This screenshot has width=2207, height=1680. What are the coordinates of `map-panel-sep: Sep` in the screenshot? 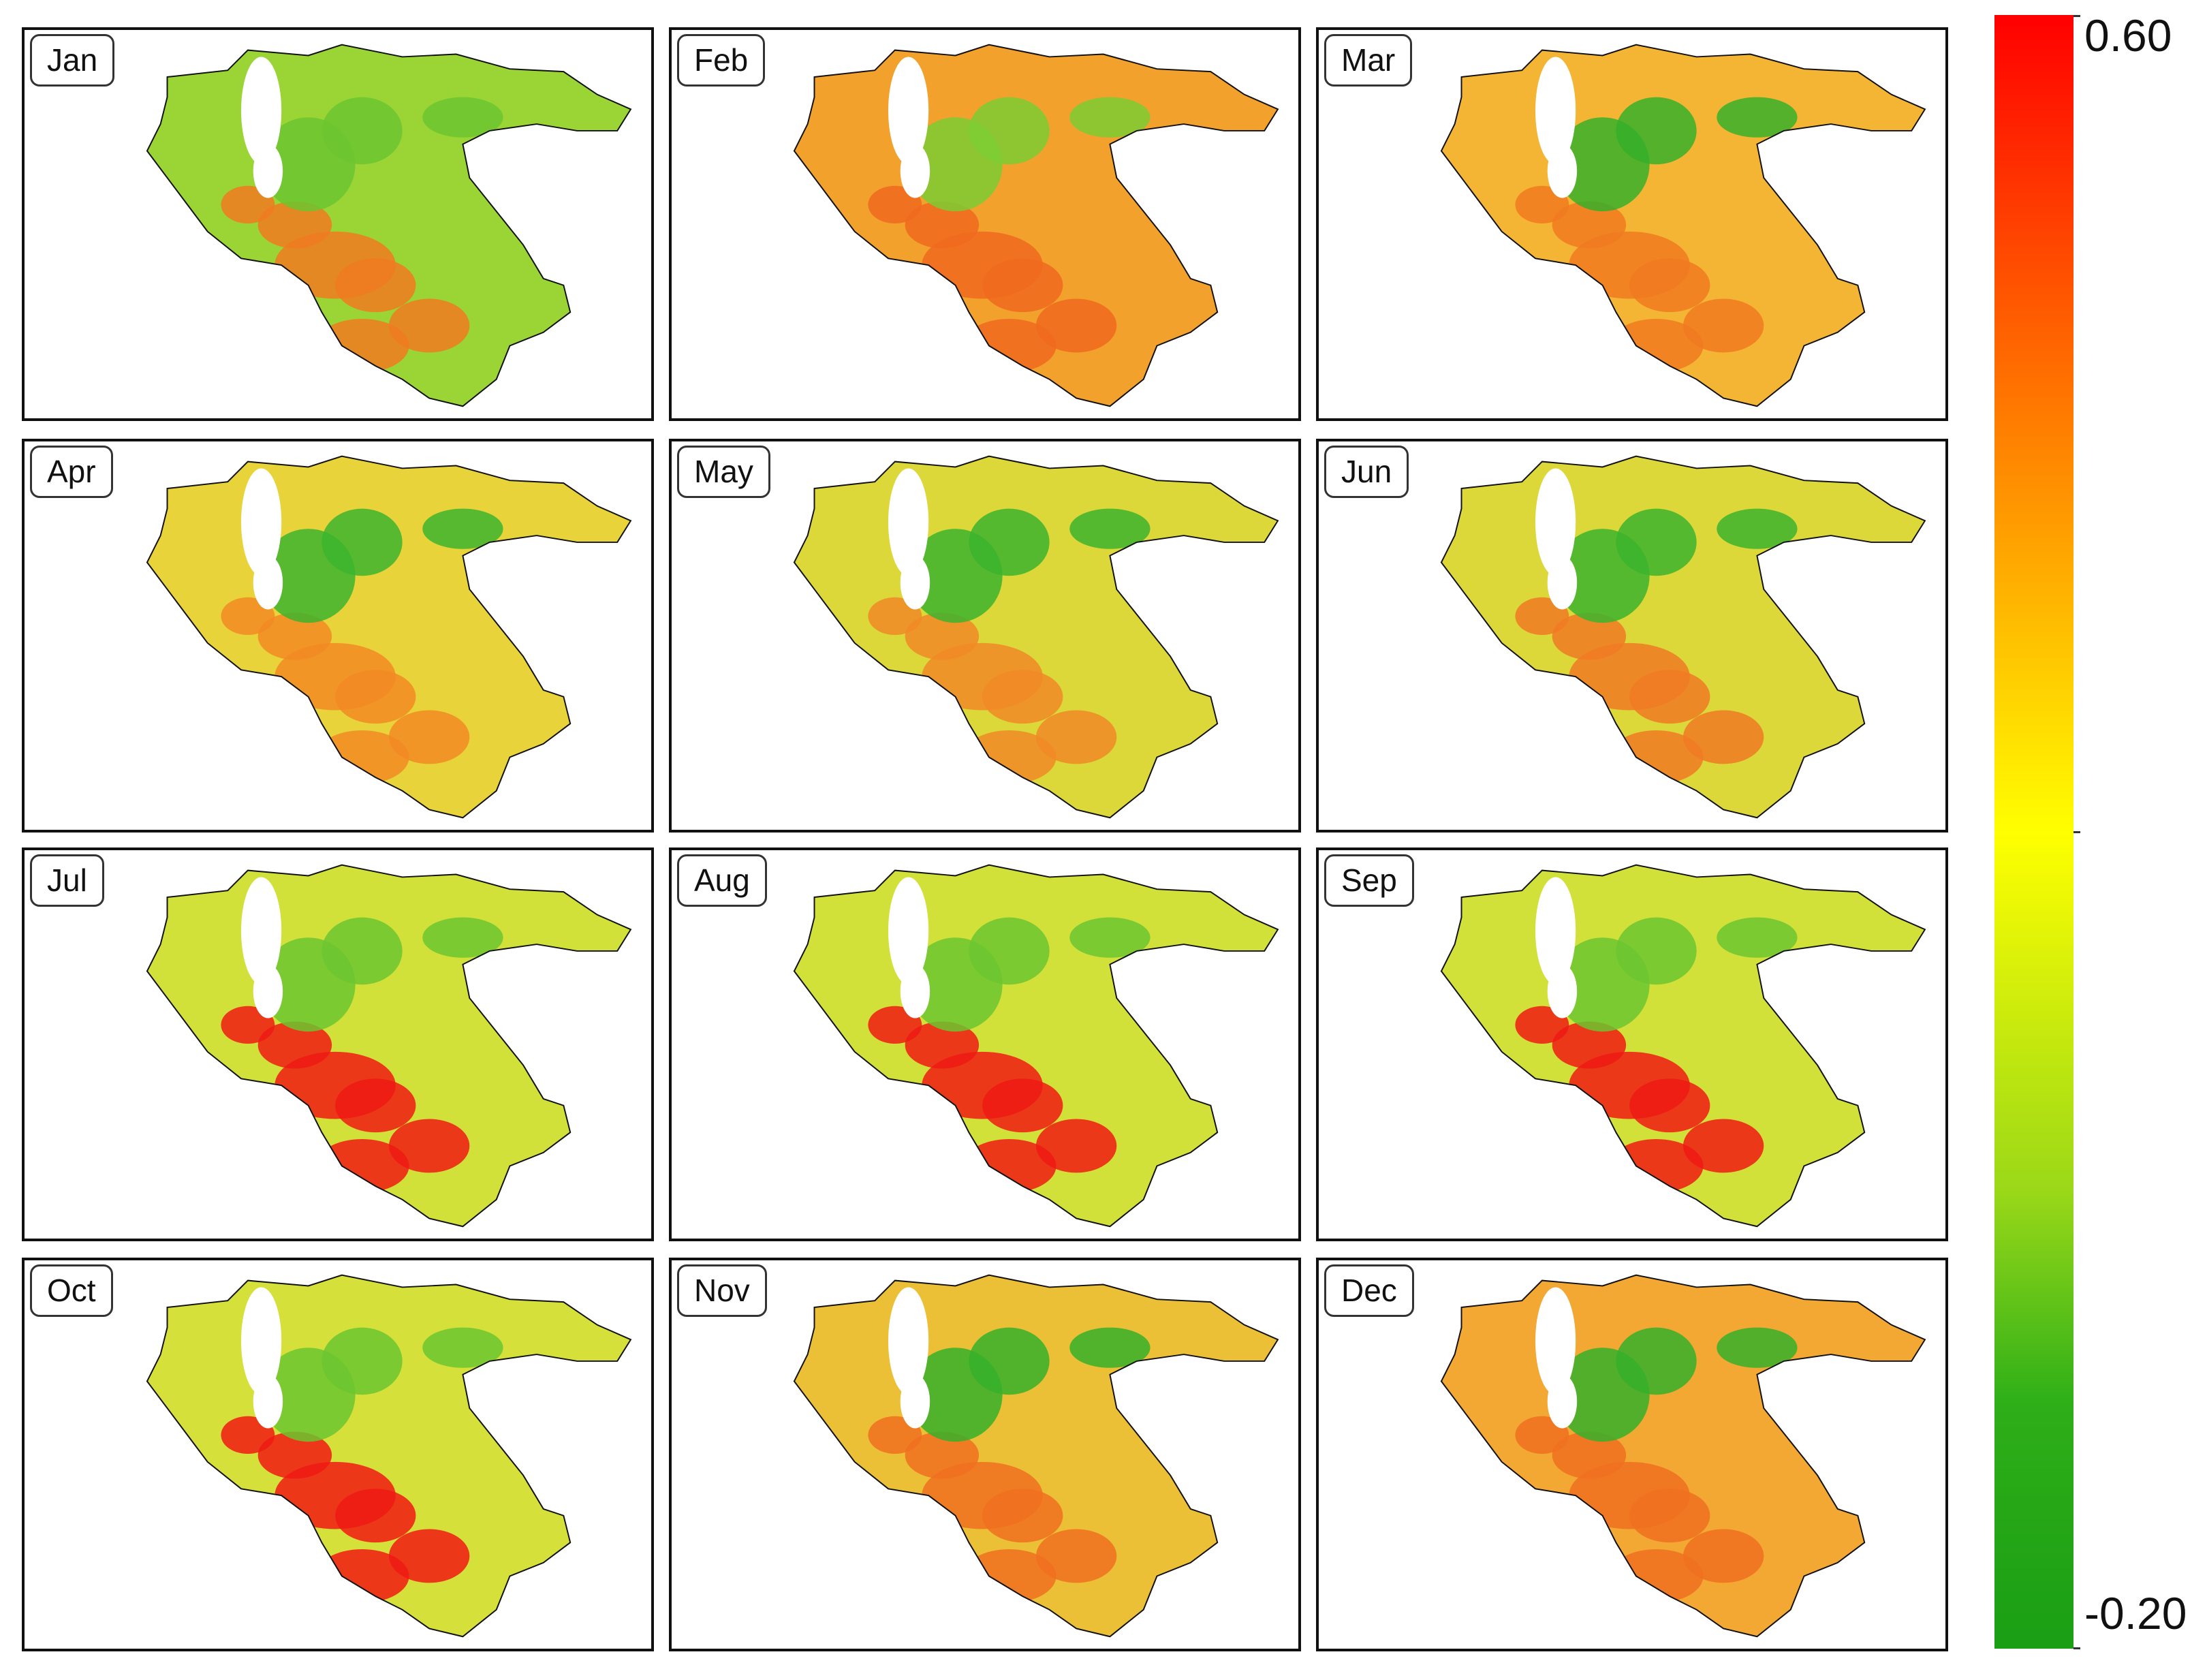 It's located at (1632, 1044).